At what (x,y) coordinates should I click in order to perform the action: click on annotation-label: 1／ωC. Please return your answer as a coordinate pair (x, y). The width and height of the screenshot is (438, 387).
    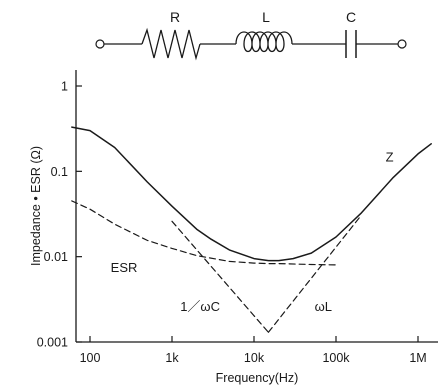
    Looking at the image, I should click on (200, 306).